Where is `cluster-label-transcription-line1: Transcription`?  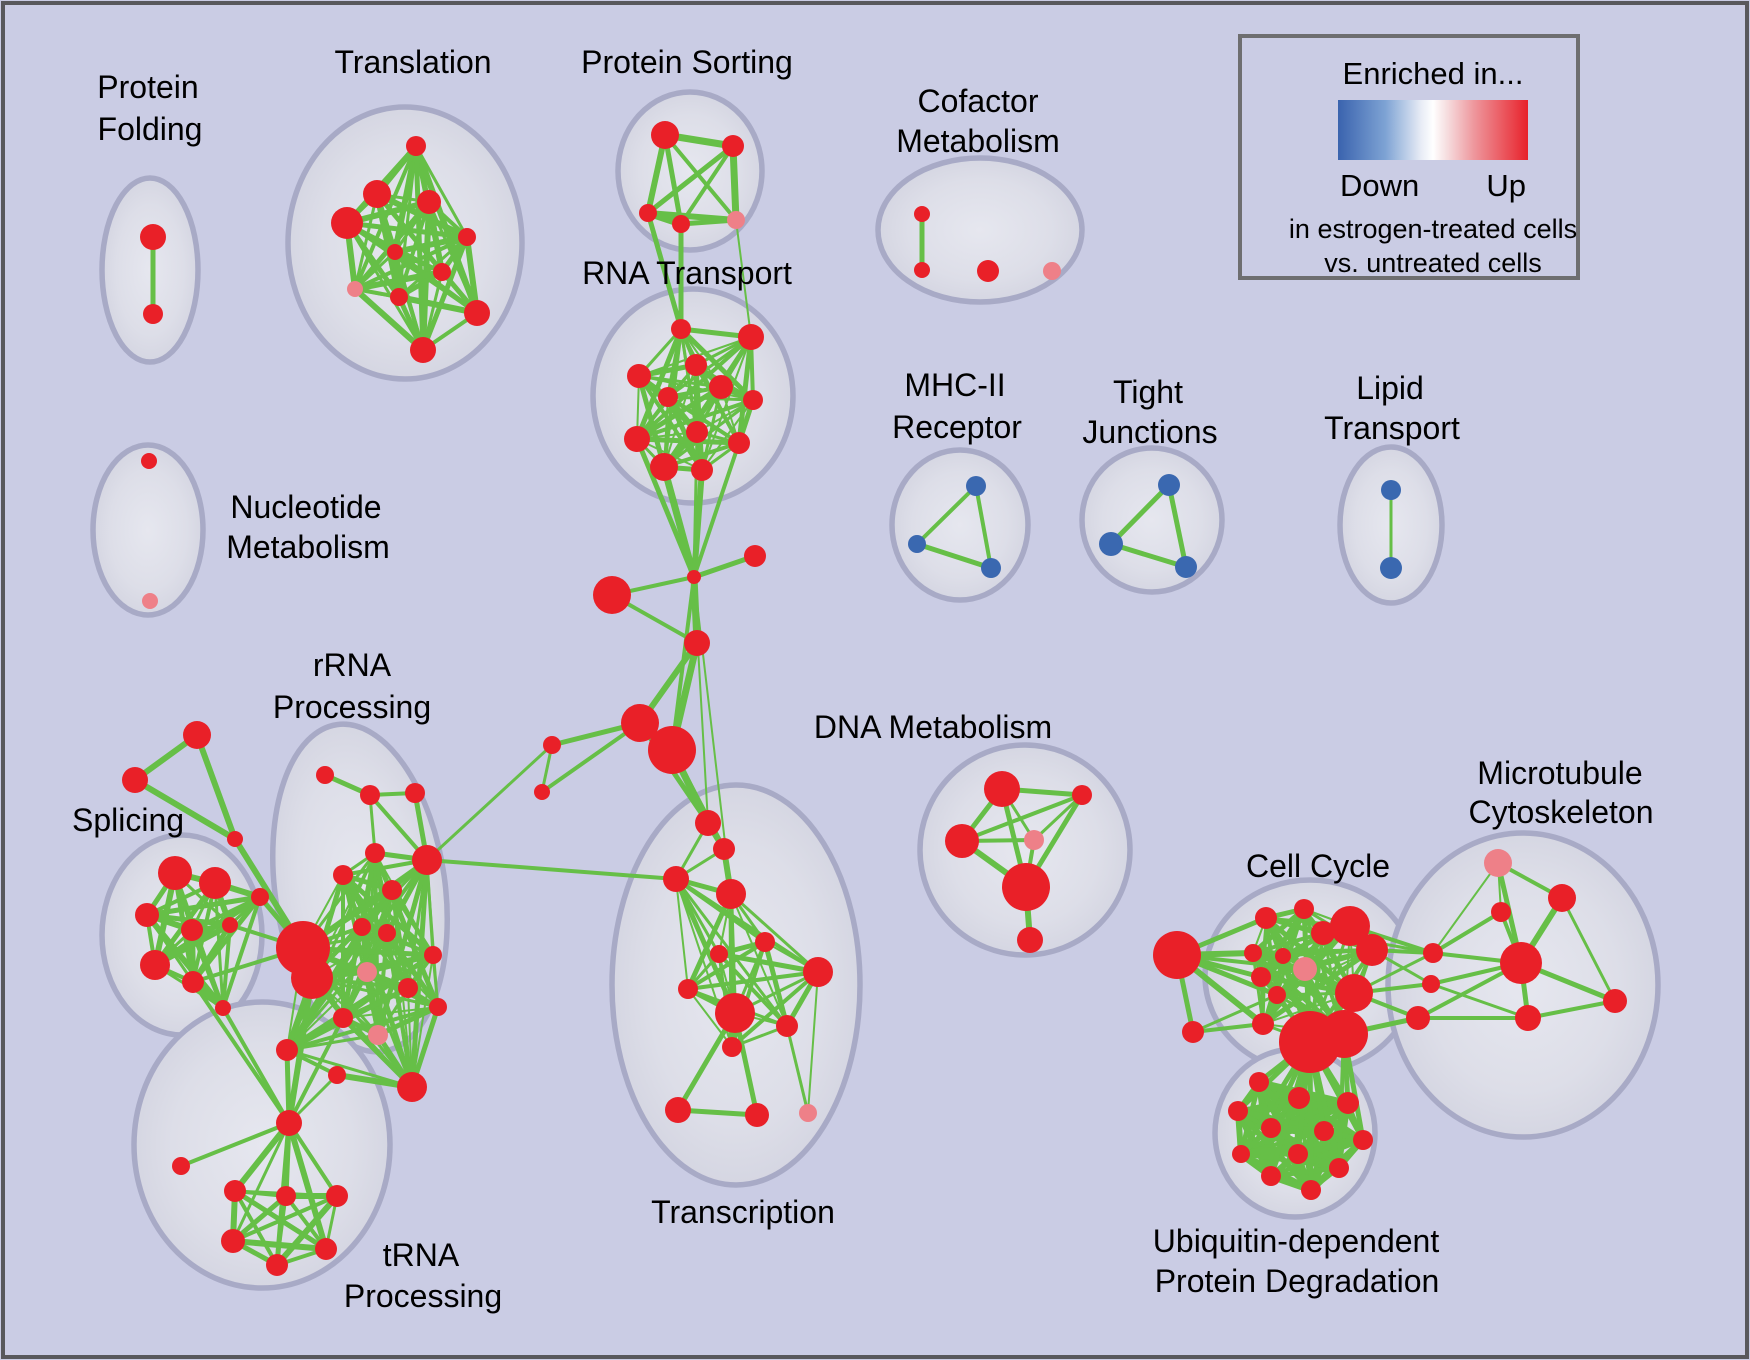
cluster-label-transcription-line1: Transcription is located at coordinates (743, 1212).